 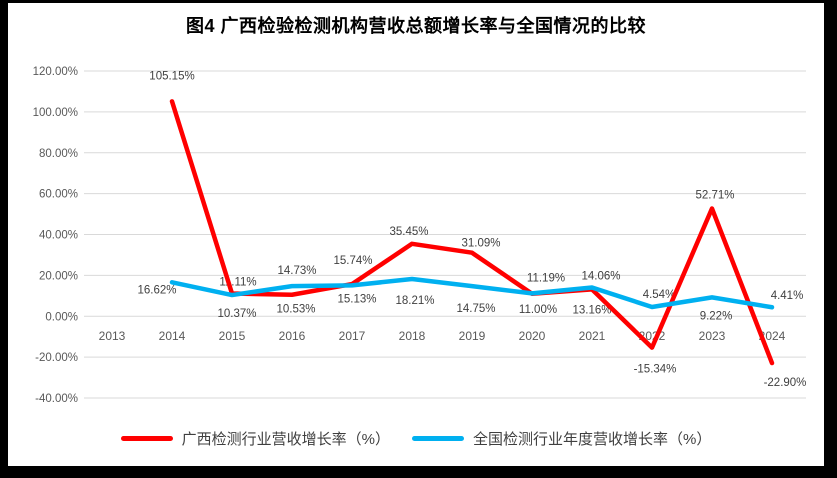 I want to click on series-line, so click(x=472, y=293).